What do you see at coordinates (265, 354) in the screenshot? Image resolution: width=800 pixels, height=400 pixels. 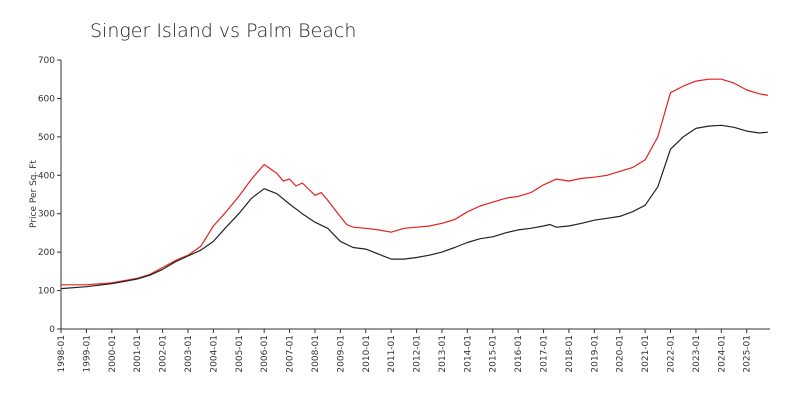 I see `x-tick-label: 2006-01` at bounding box center [265, 354].